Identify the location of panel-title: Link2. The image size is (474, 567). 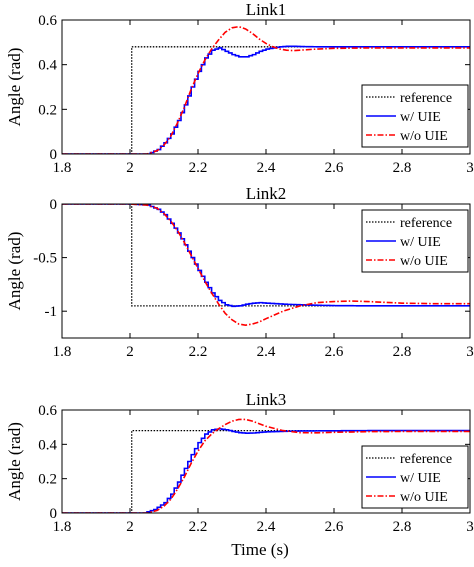
(266, 193).